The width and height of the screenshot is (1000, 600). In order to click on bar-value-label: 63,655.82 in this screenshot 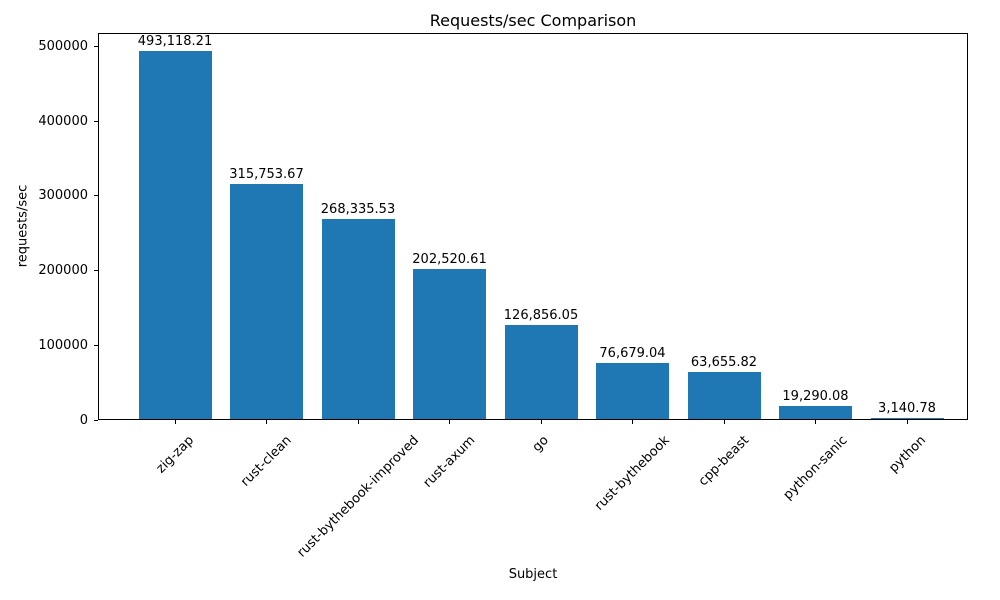, I will do `click(724, 363)`.